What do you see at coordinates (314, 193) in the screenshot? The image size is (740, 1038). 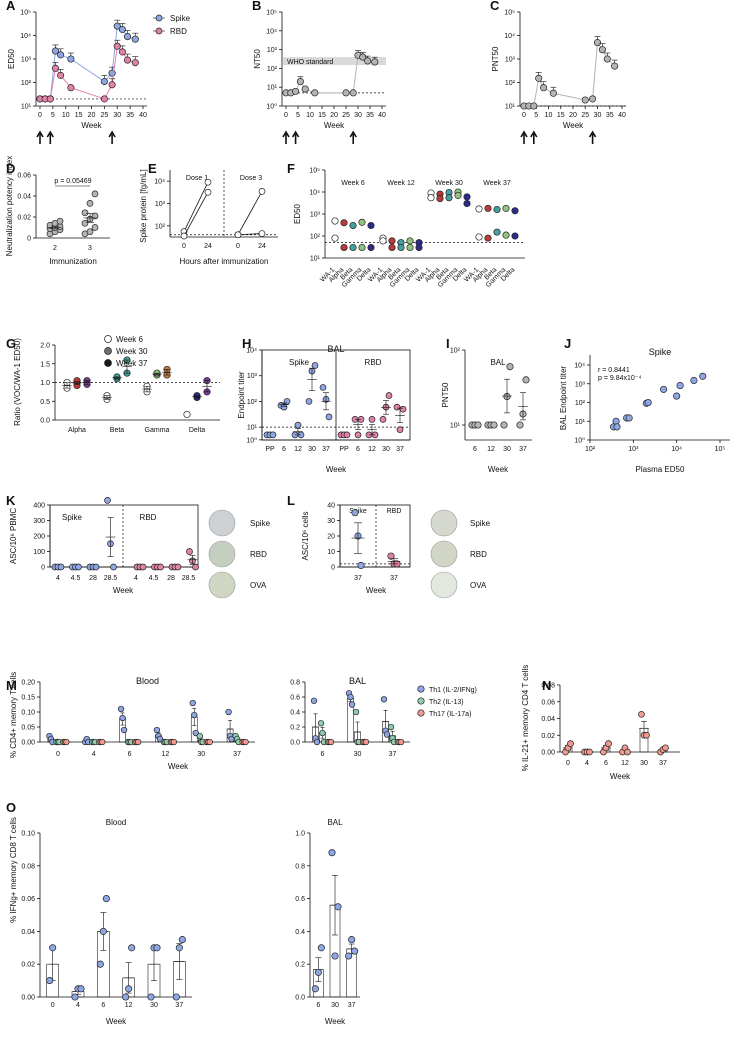 I see `panel-F-ytick-label-3: 10⁴` at bounding box center [314, 193].